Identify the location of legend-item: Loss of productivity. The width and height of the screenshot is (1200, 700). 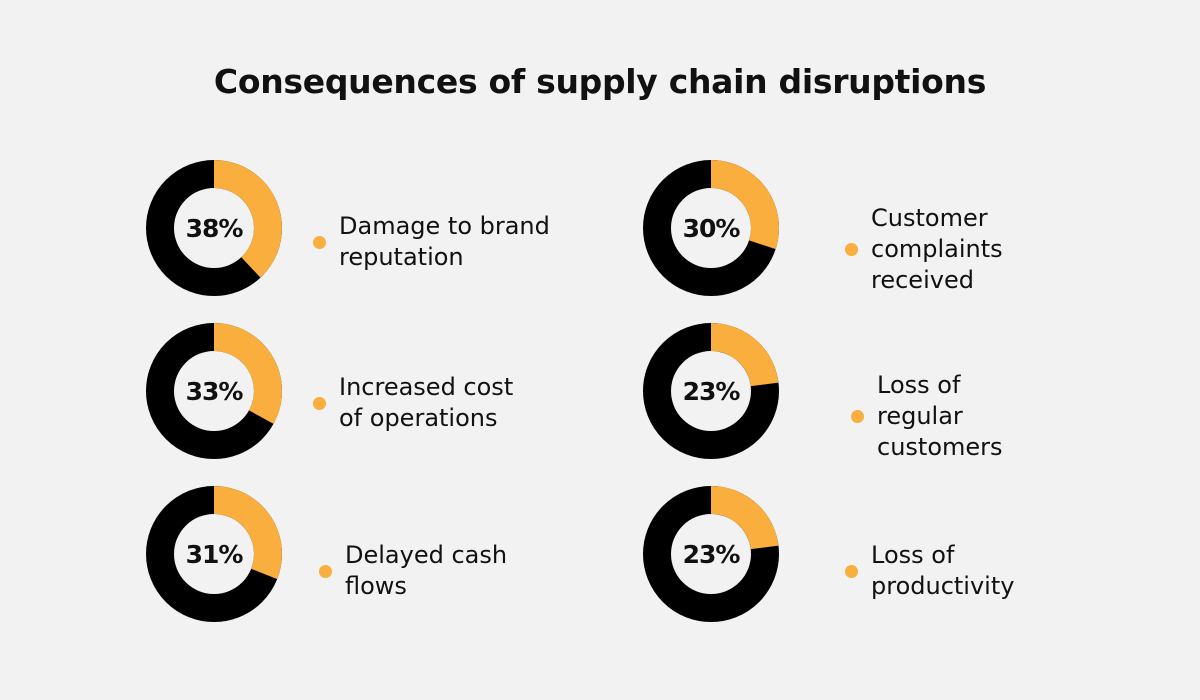
(929, 571).